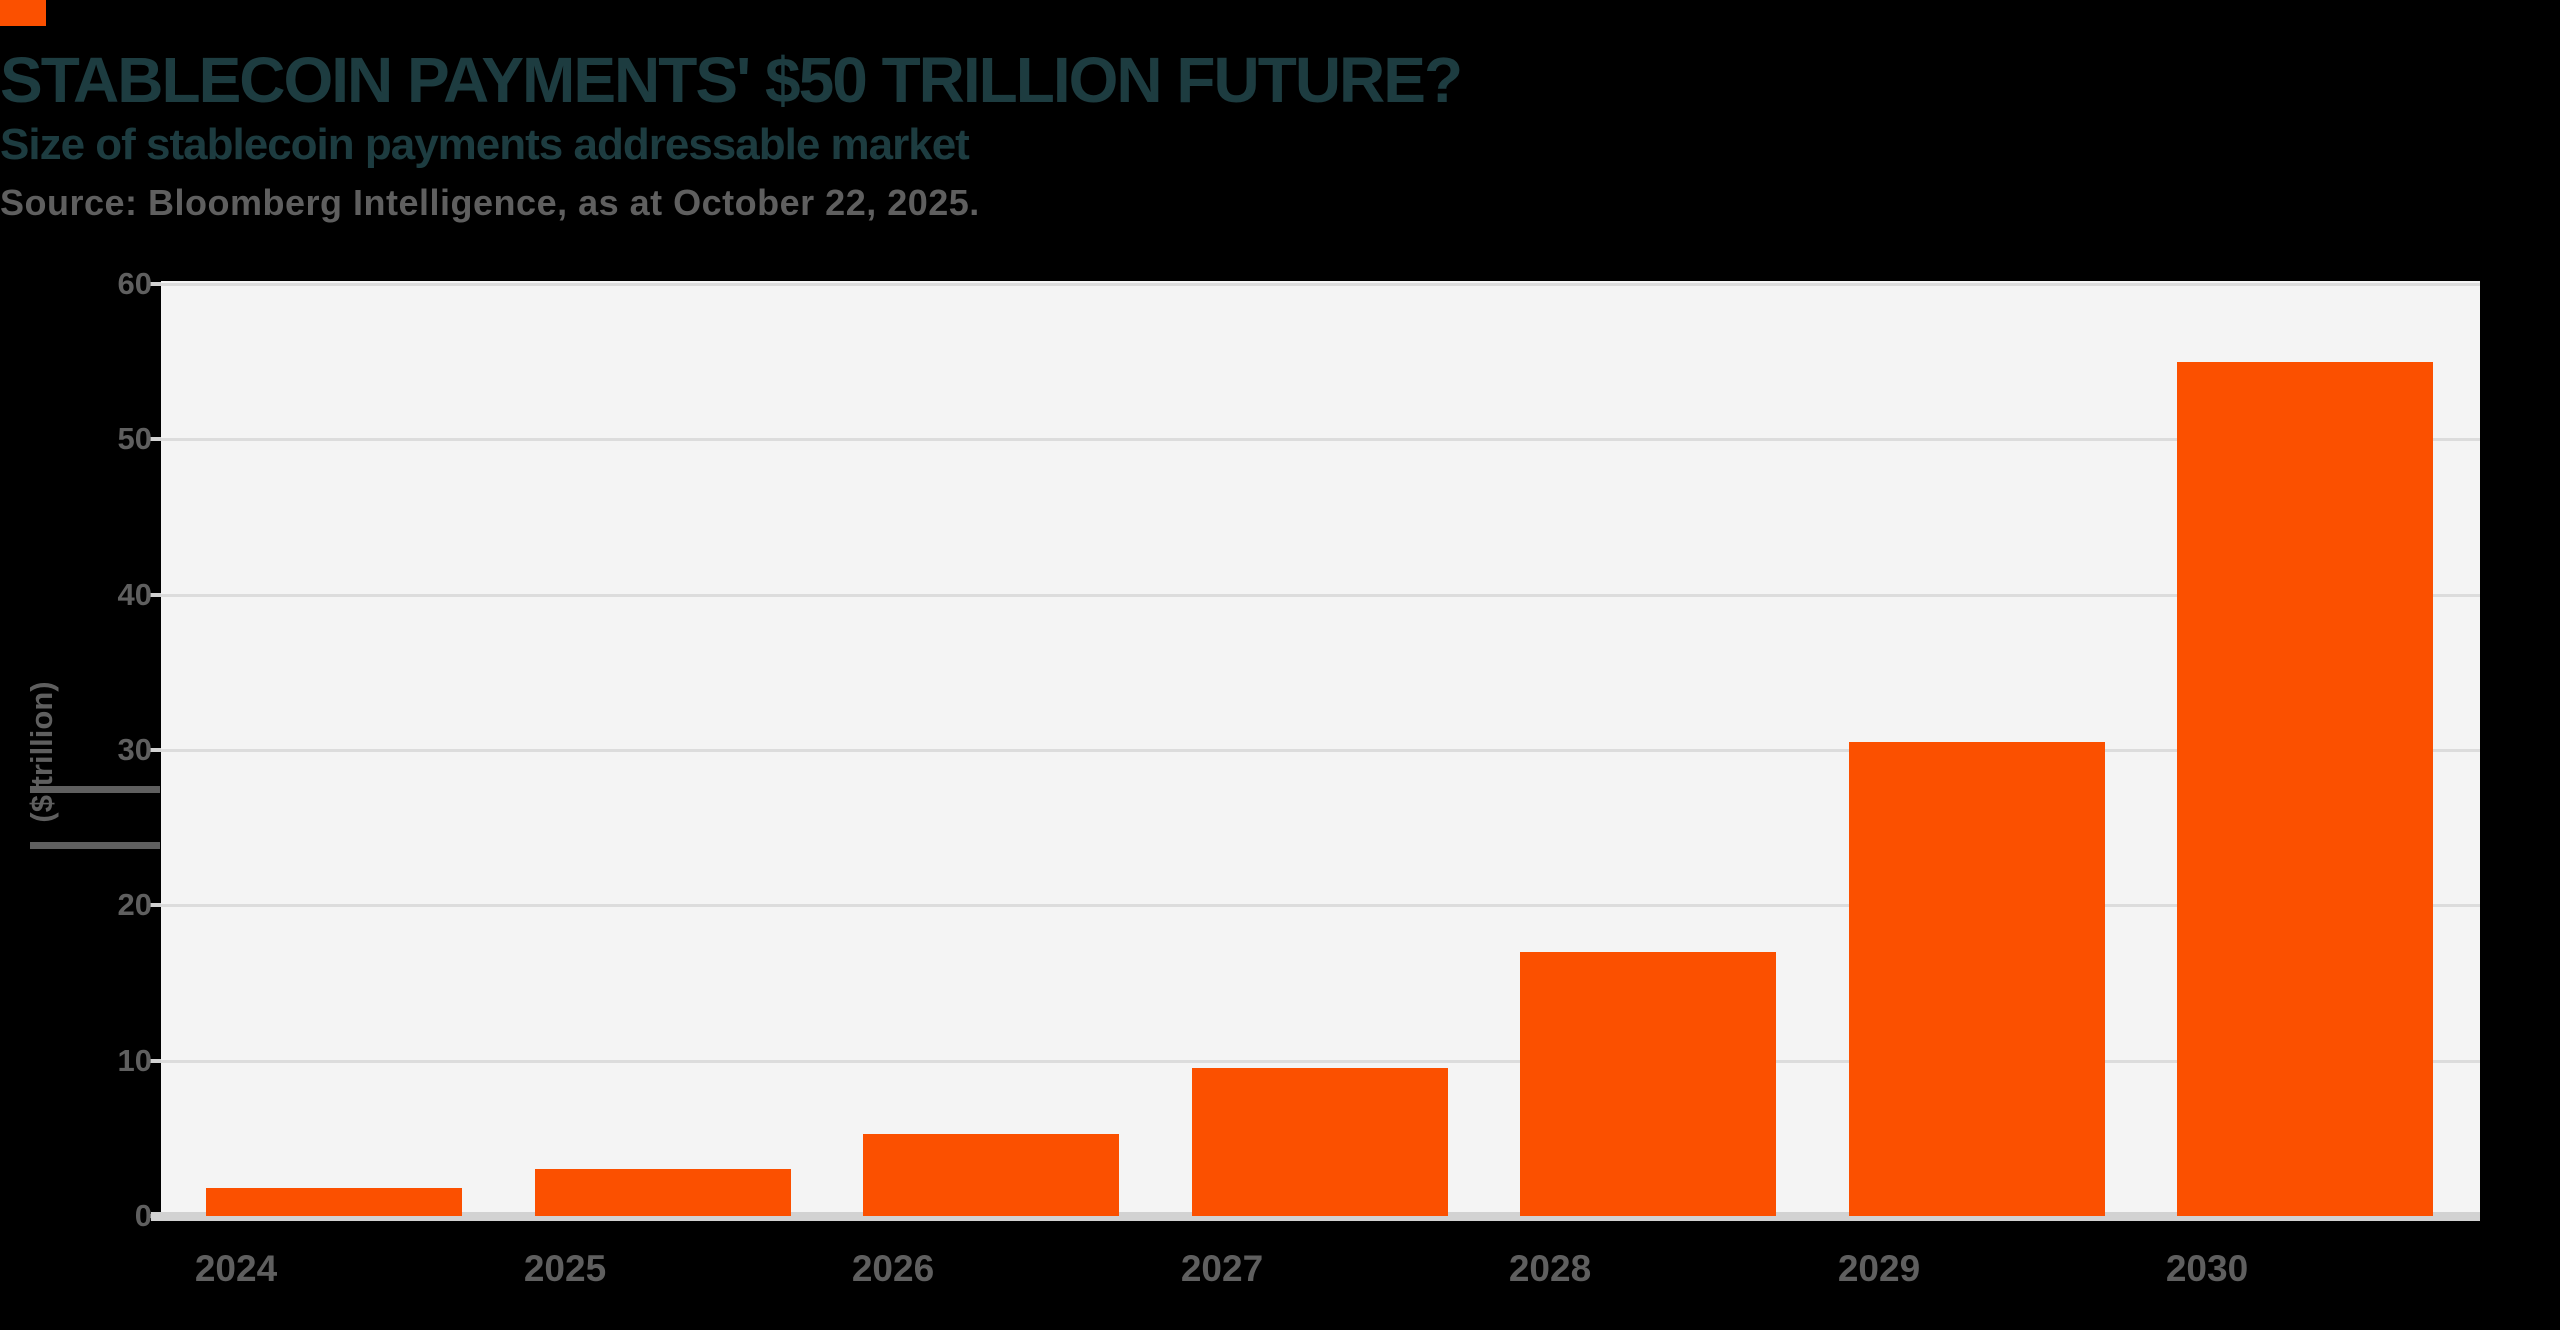 This screenshot has width=2560, height=1330. What do you see at coordinates (236, 1268) in the screenshot?
I see `x-tick-label-2024: 2024` at bounding box center [236, 1268].